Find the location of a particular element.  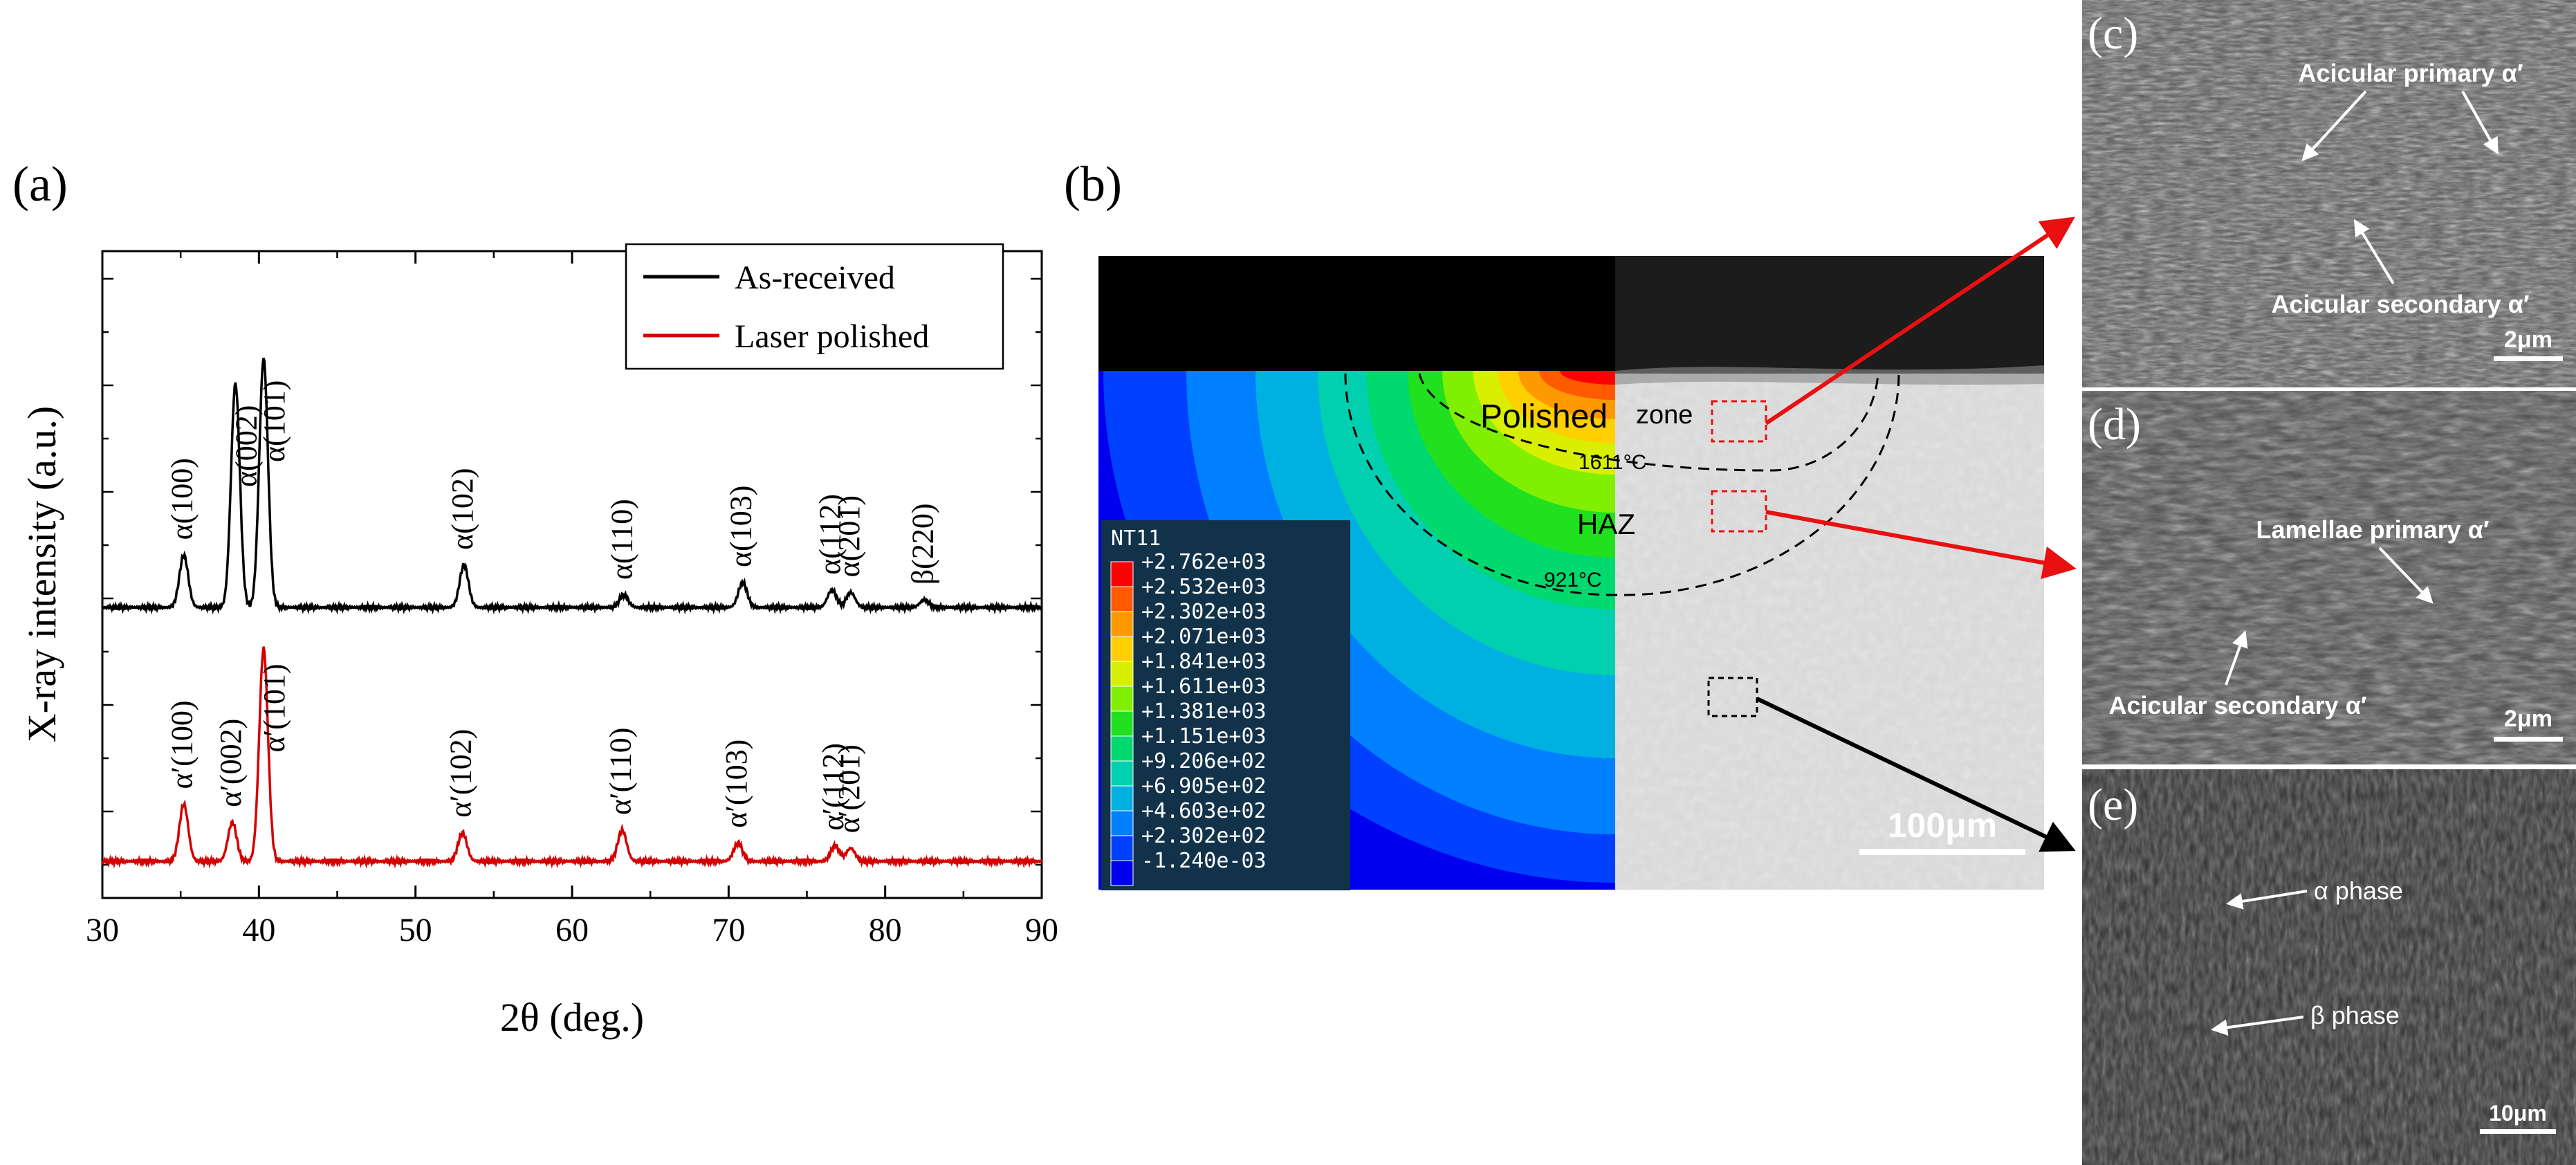

panel-e-sem: (e) α phase β phase 10μm is located at coordinates (2329, 967).